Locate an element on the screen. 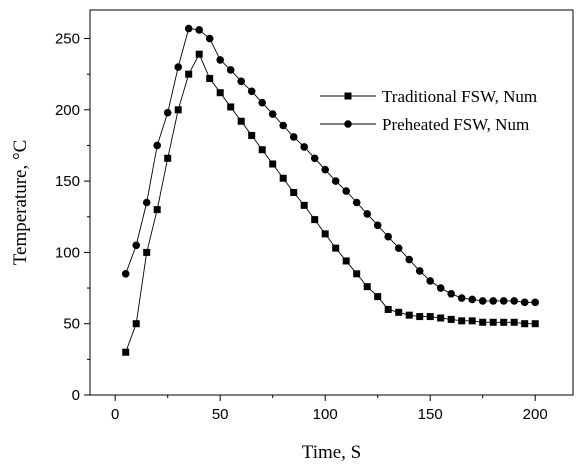 The width and height of the screenshot is (587, 467). y-tick-label: 100 is located at coordinates (67, 252).